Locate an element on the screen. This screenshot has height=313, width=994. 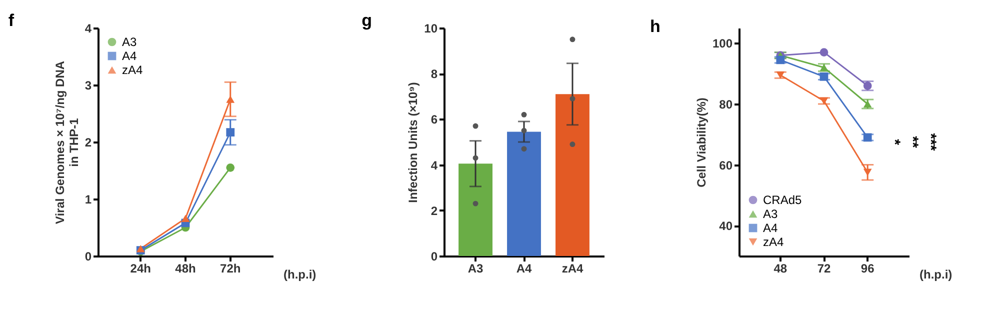
y-tick-label: 3 is located at coordinates (88, 85).